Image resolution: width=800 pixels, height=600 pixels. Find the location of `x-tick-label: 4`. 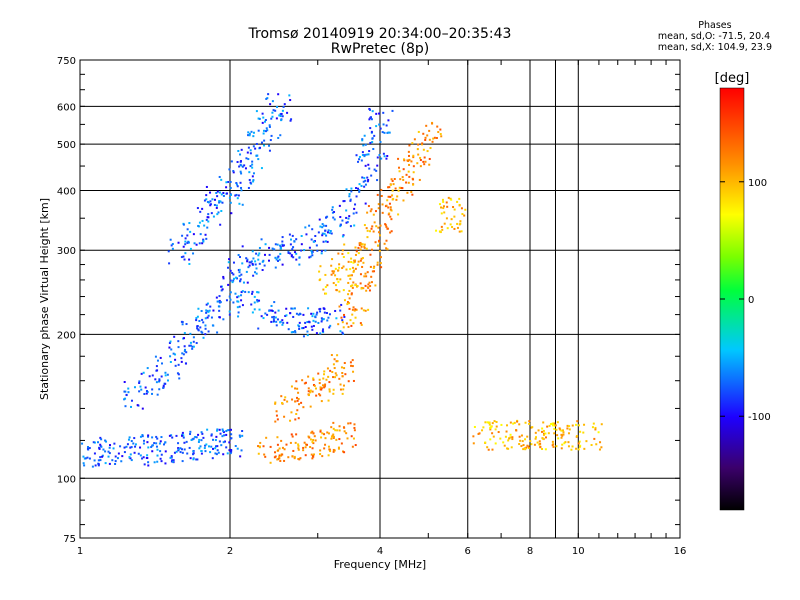

x-tick-label: 4 is located at coordinates (380, 551).